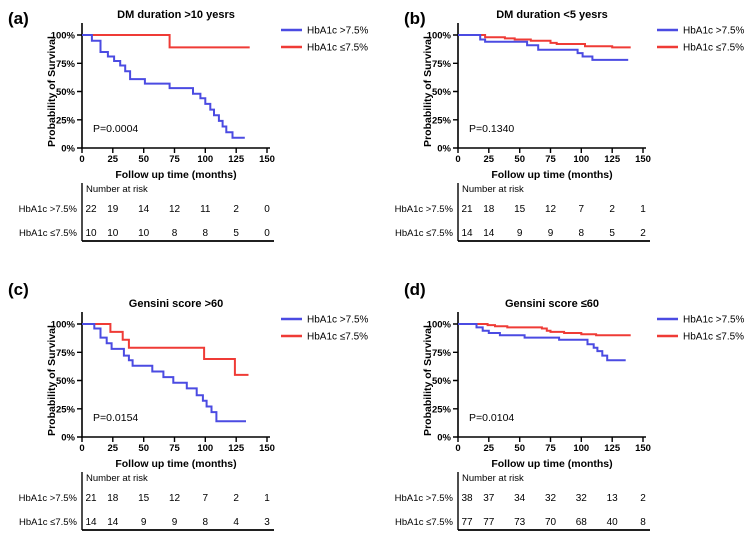 This screenshot has width=752, height=543. What do you see at coordinates (552, 304) in the screenshot?
I see `chart-title: Gensini score ≤60` at bounding box center [552, 304].